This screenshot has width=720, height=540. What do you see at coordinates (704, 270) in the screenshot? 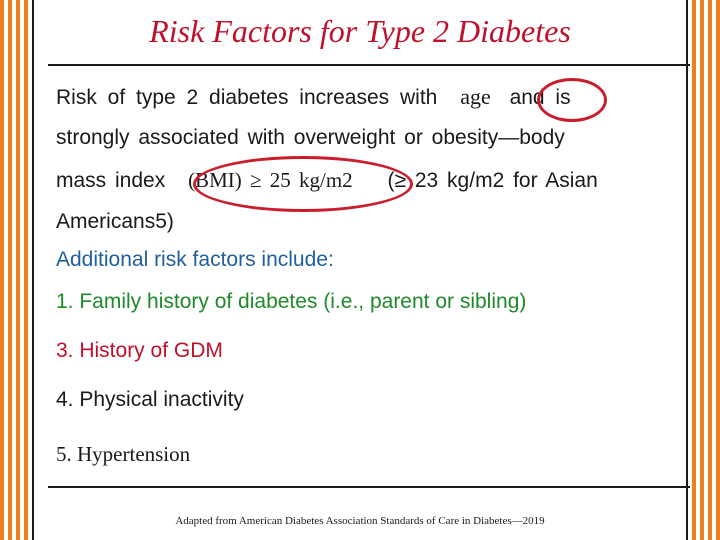
I see `right-orange-stripe-border` at bounding box center [704, 270].